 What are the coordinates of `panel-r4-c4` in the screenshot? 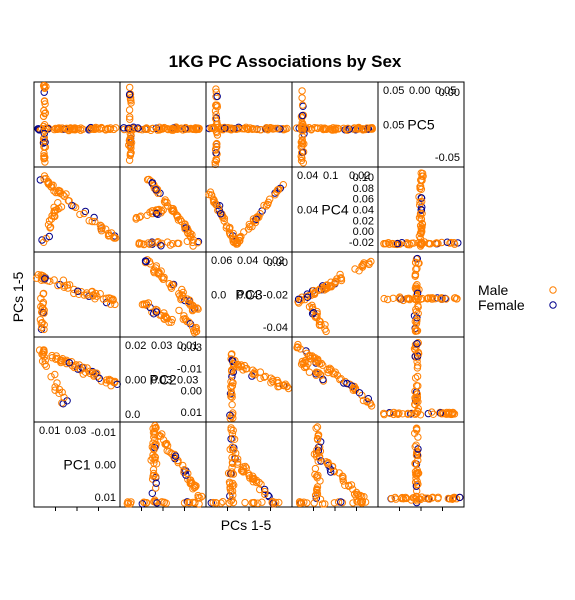 It's located at (421, 464).